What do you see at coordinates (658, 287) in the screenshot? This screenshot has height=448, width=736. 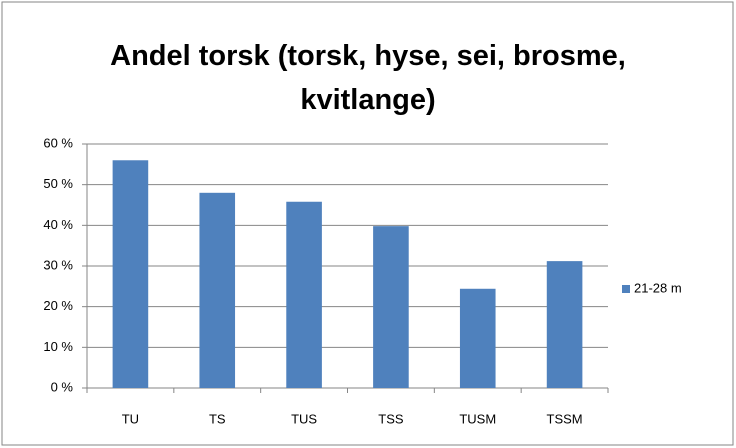 I see `legend-label: 21-28 m` at bounding box center [658, 287].